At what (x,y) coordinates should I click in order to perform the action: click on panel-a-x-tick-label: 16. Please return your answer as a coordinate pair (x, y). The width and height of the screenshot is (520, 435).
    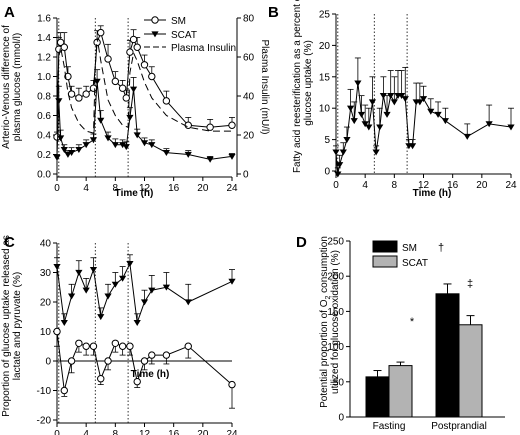
    Looking at the image, I should click on (174, 188).